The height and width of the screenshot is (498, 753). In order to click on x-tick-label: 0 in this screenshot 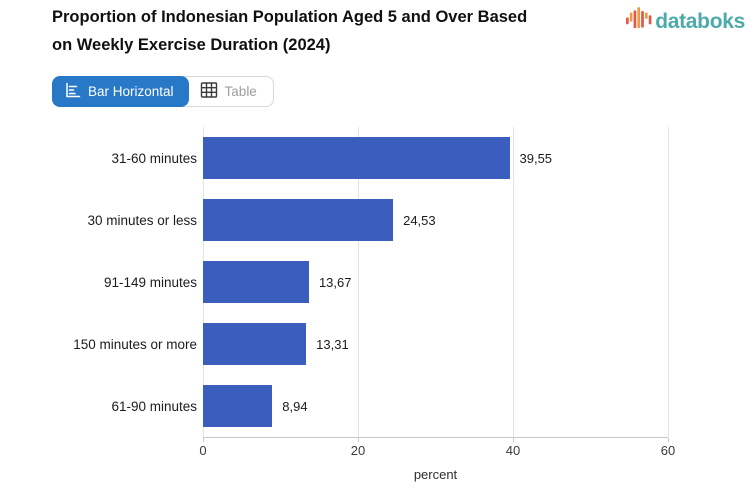, I will do `click(203, 450)`.